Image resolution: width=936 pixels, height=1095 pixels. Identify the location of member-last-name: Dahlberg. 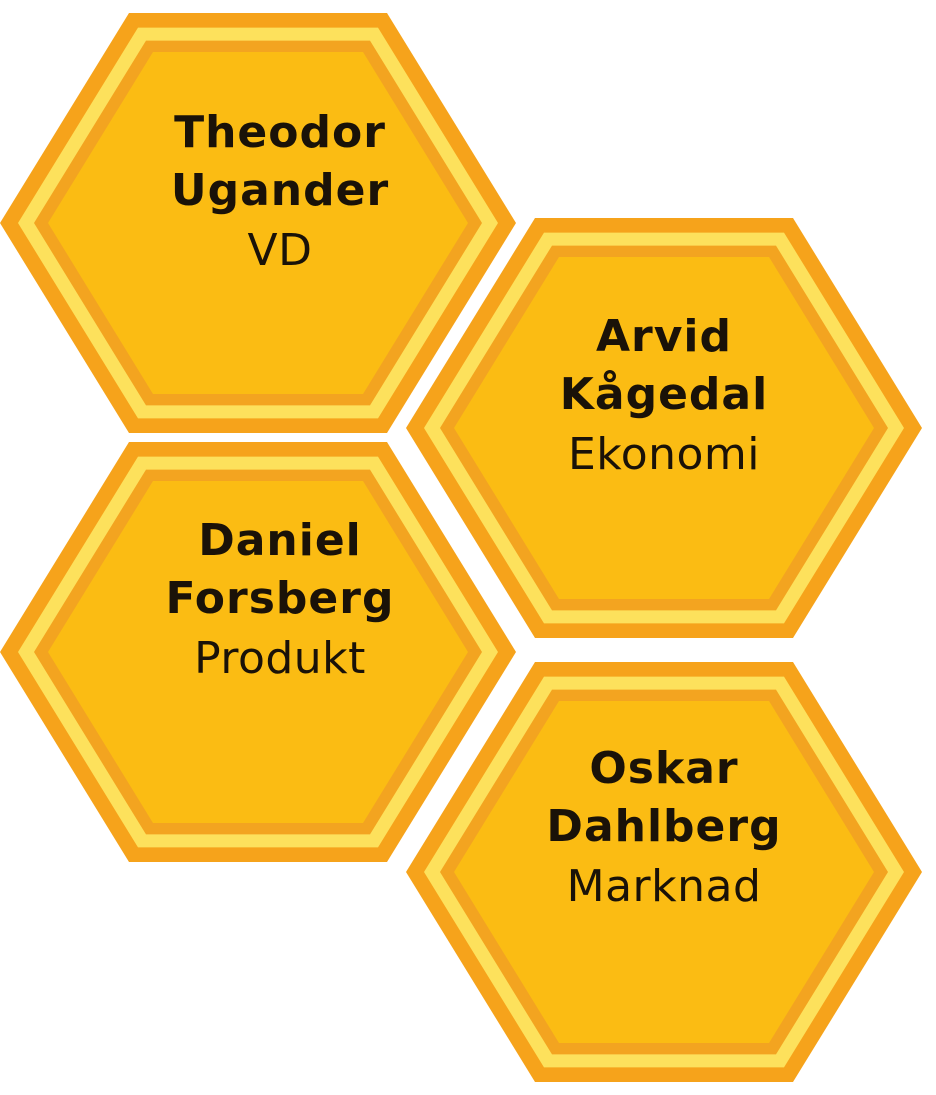
(664, 826).